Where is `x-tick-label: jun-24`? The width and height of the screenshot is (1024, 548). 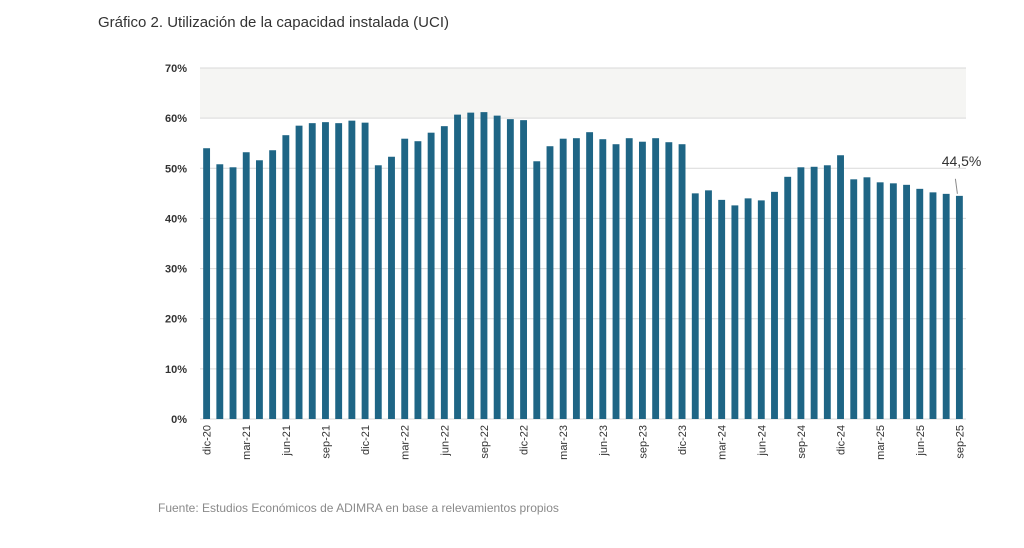
x-tick-label: jun-24 is located at coordinates (762, 441).